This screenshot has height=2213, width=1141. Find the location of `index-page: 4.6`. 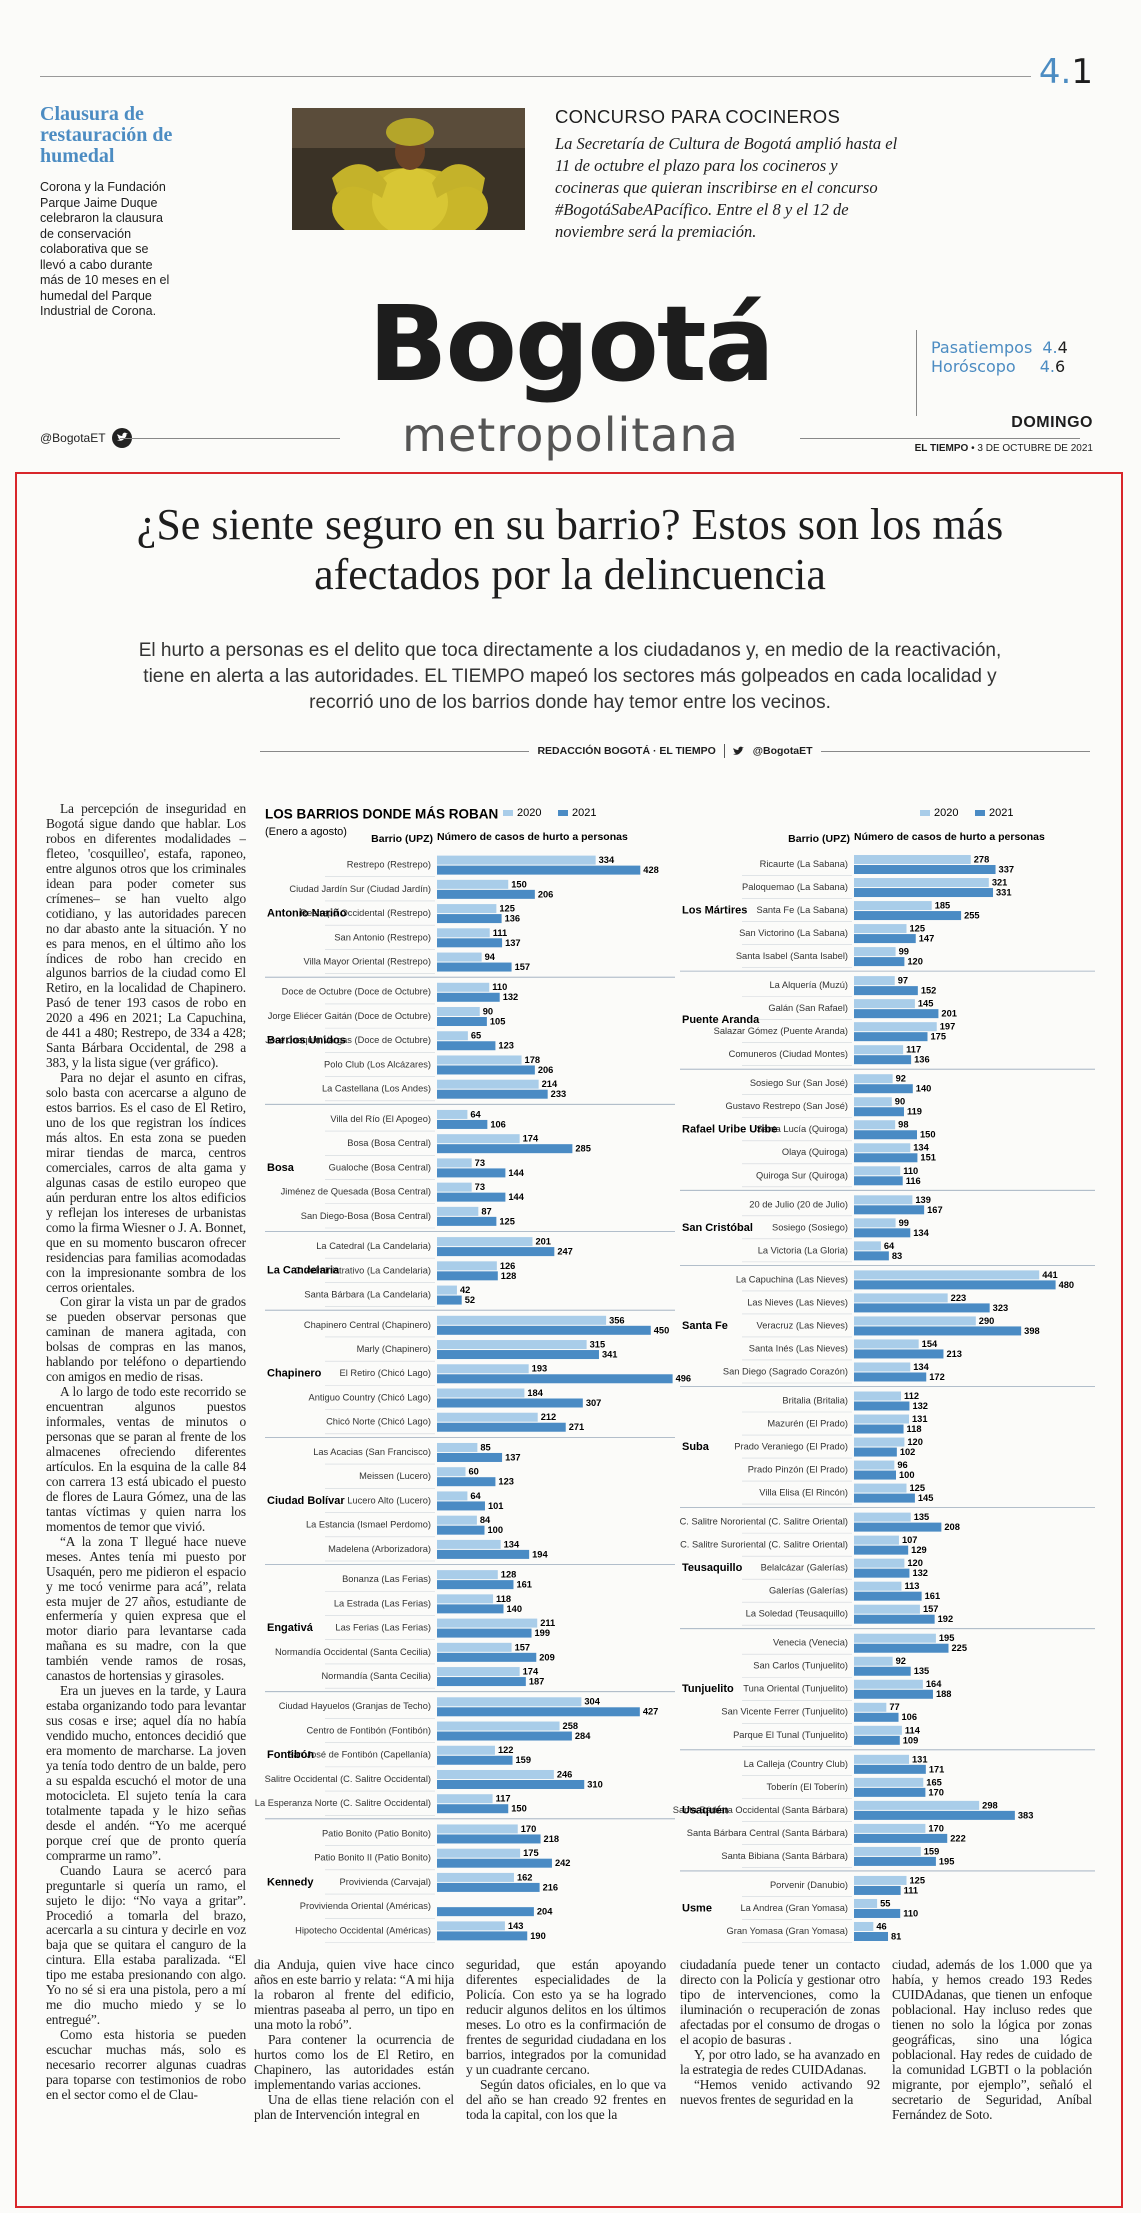

index-page: 4.6 is located at coordinates (1052, 366).